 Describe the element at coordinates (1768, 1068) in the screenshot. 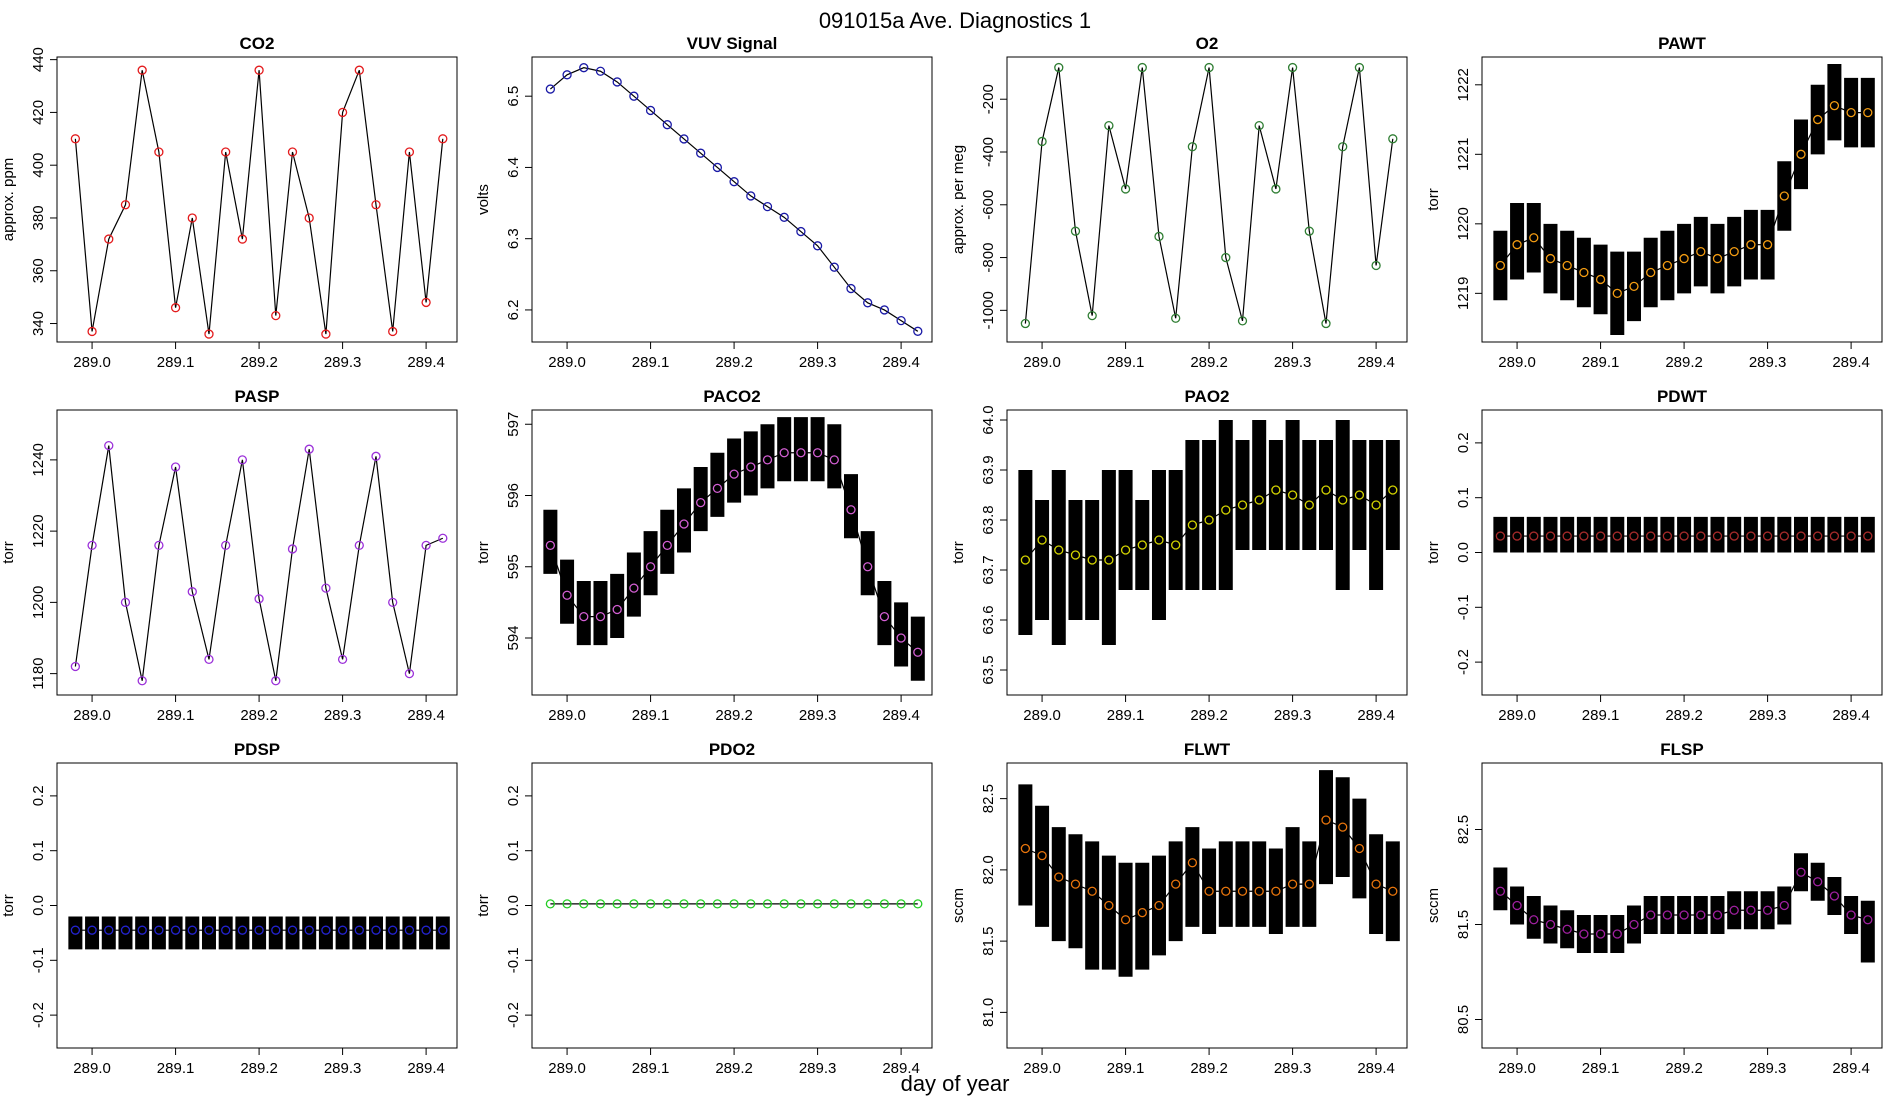

I see `x-tick-label: 289.3` at that location.